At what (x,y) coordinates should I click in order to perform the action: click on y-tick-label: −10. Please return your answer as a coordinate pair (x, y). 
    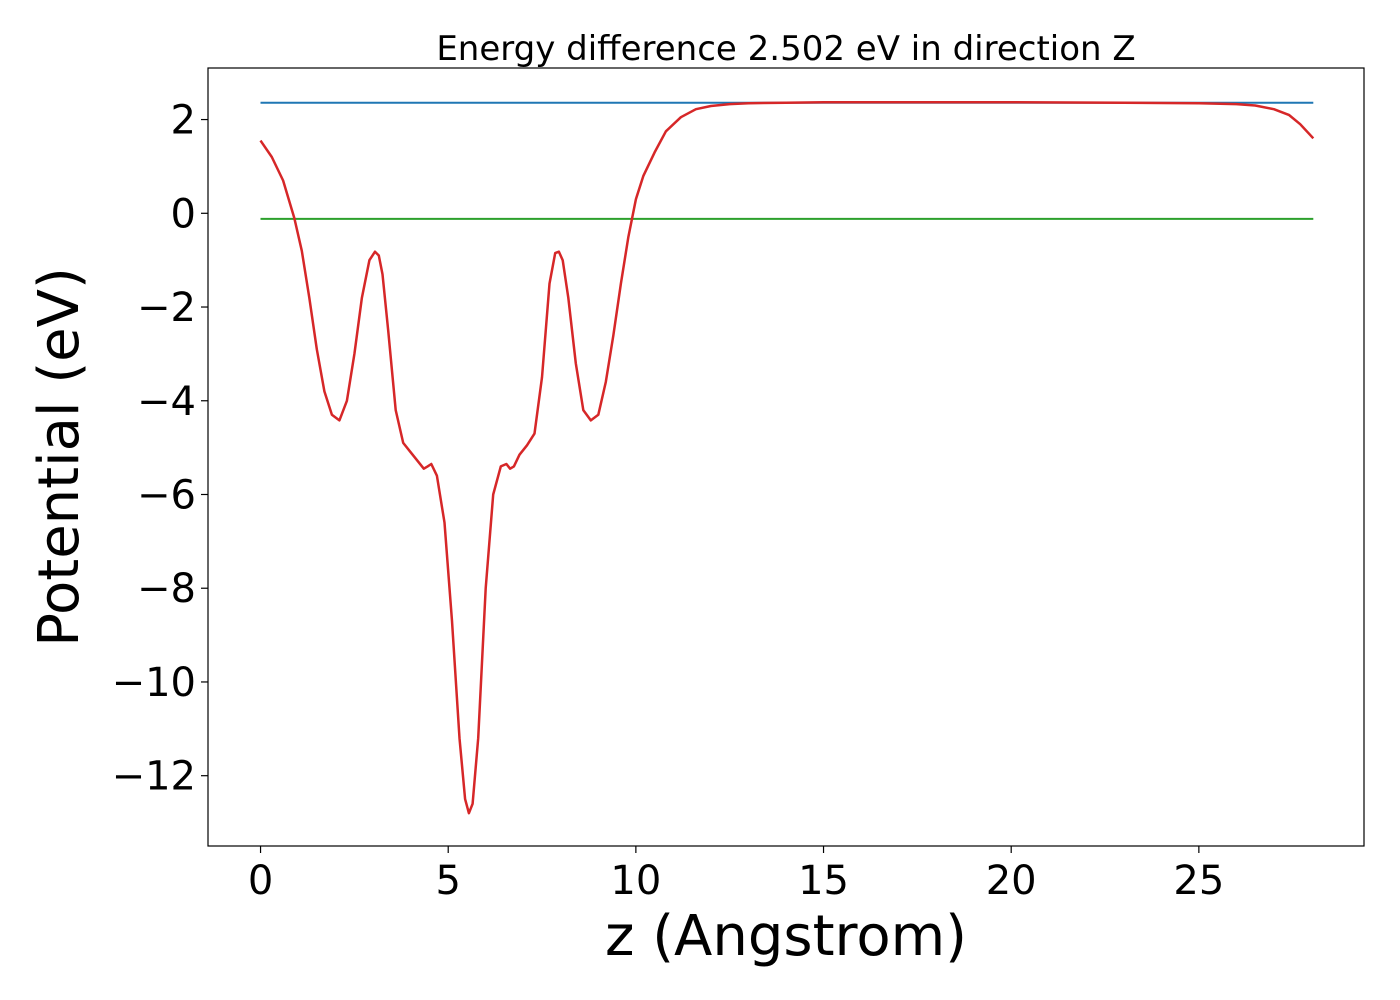
    Looking at the image, I should click on (154, 683).